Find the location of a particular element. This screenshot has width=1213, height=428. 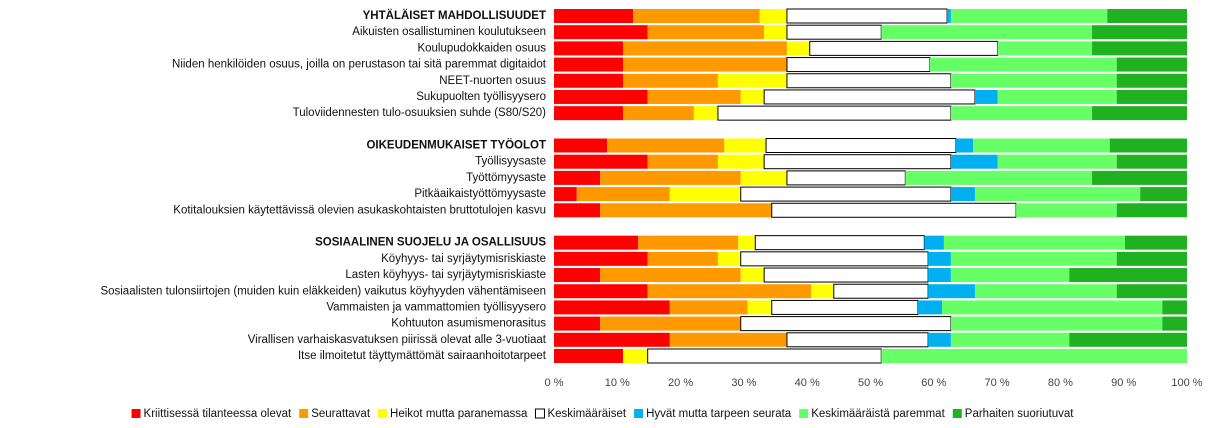

legend-label: Keskimääräiset is located at coordinates (586, 414).